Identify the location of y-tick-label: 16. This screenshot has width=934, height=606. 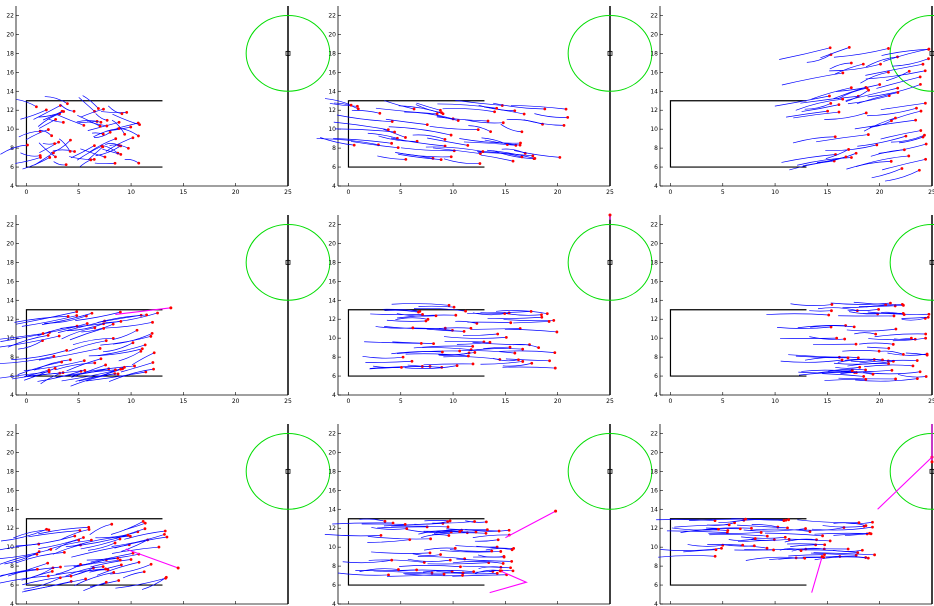
(10, 281).